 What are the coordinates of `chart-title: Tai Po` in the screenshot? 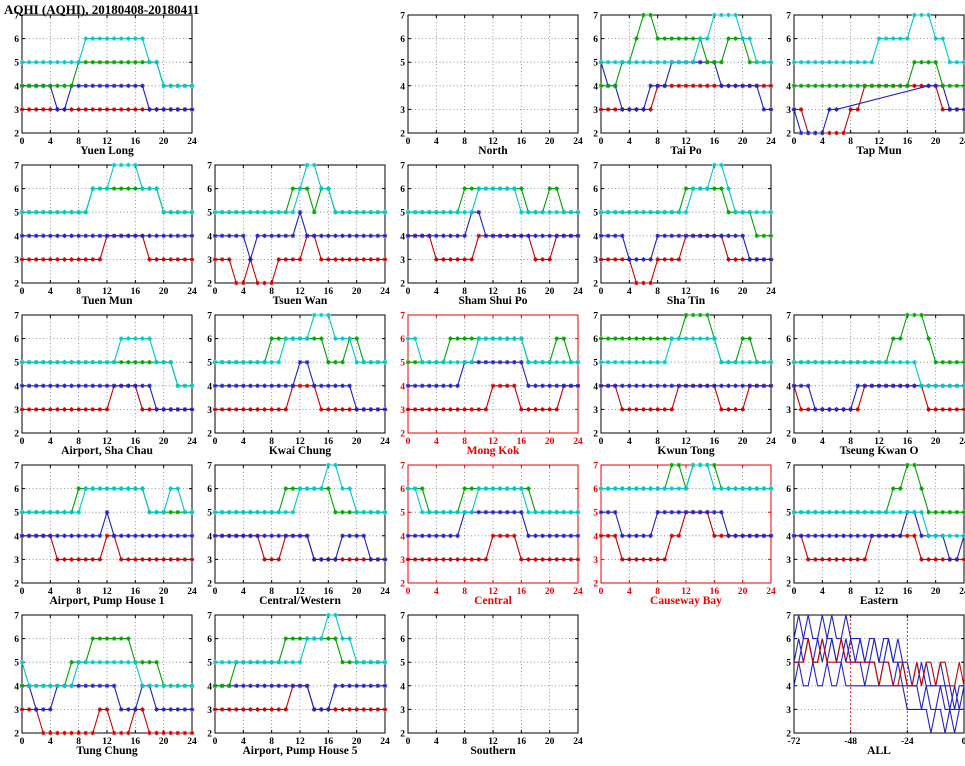 It's located at (685, 151).